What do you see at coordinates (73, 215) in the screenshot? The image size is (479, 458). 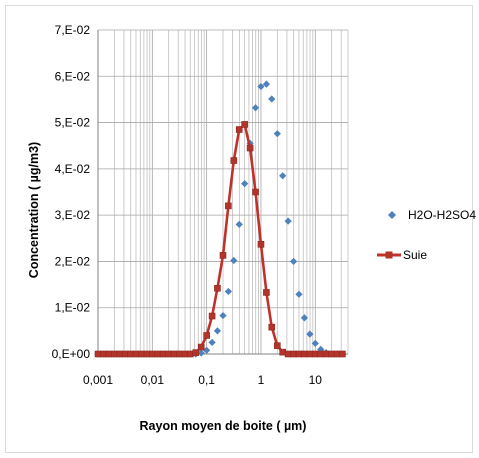 I see `y-tick-label: 3,E-02` at bounding box center [73, 215].